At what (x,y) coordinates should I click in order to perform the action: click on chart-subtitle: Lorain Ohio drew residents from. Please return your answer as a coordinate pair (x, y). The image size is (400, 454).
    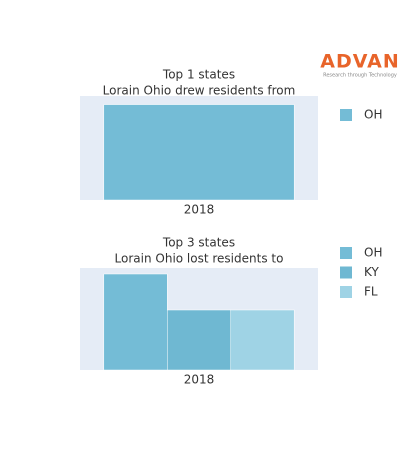
    Looking at the image, I should click on (199, 91).